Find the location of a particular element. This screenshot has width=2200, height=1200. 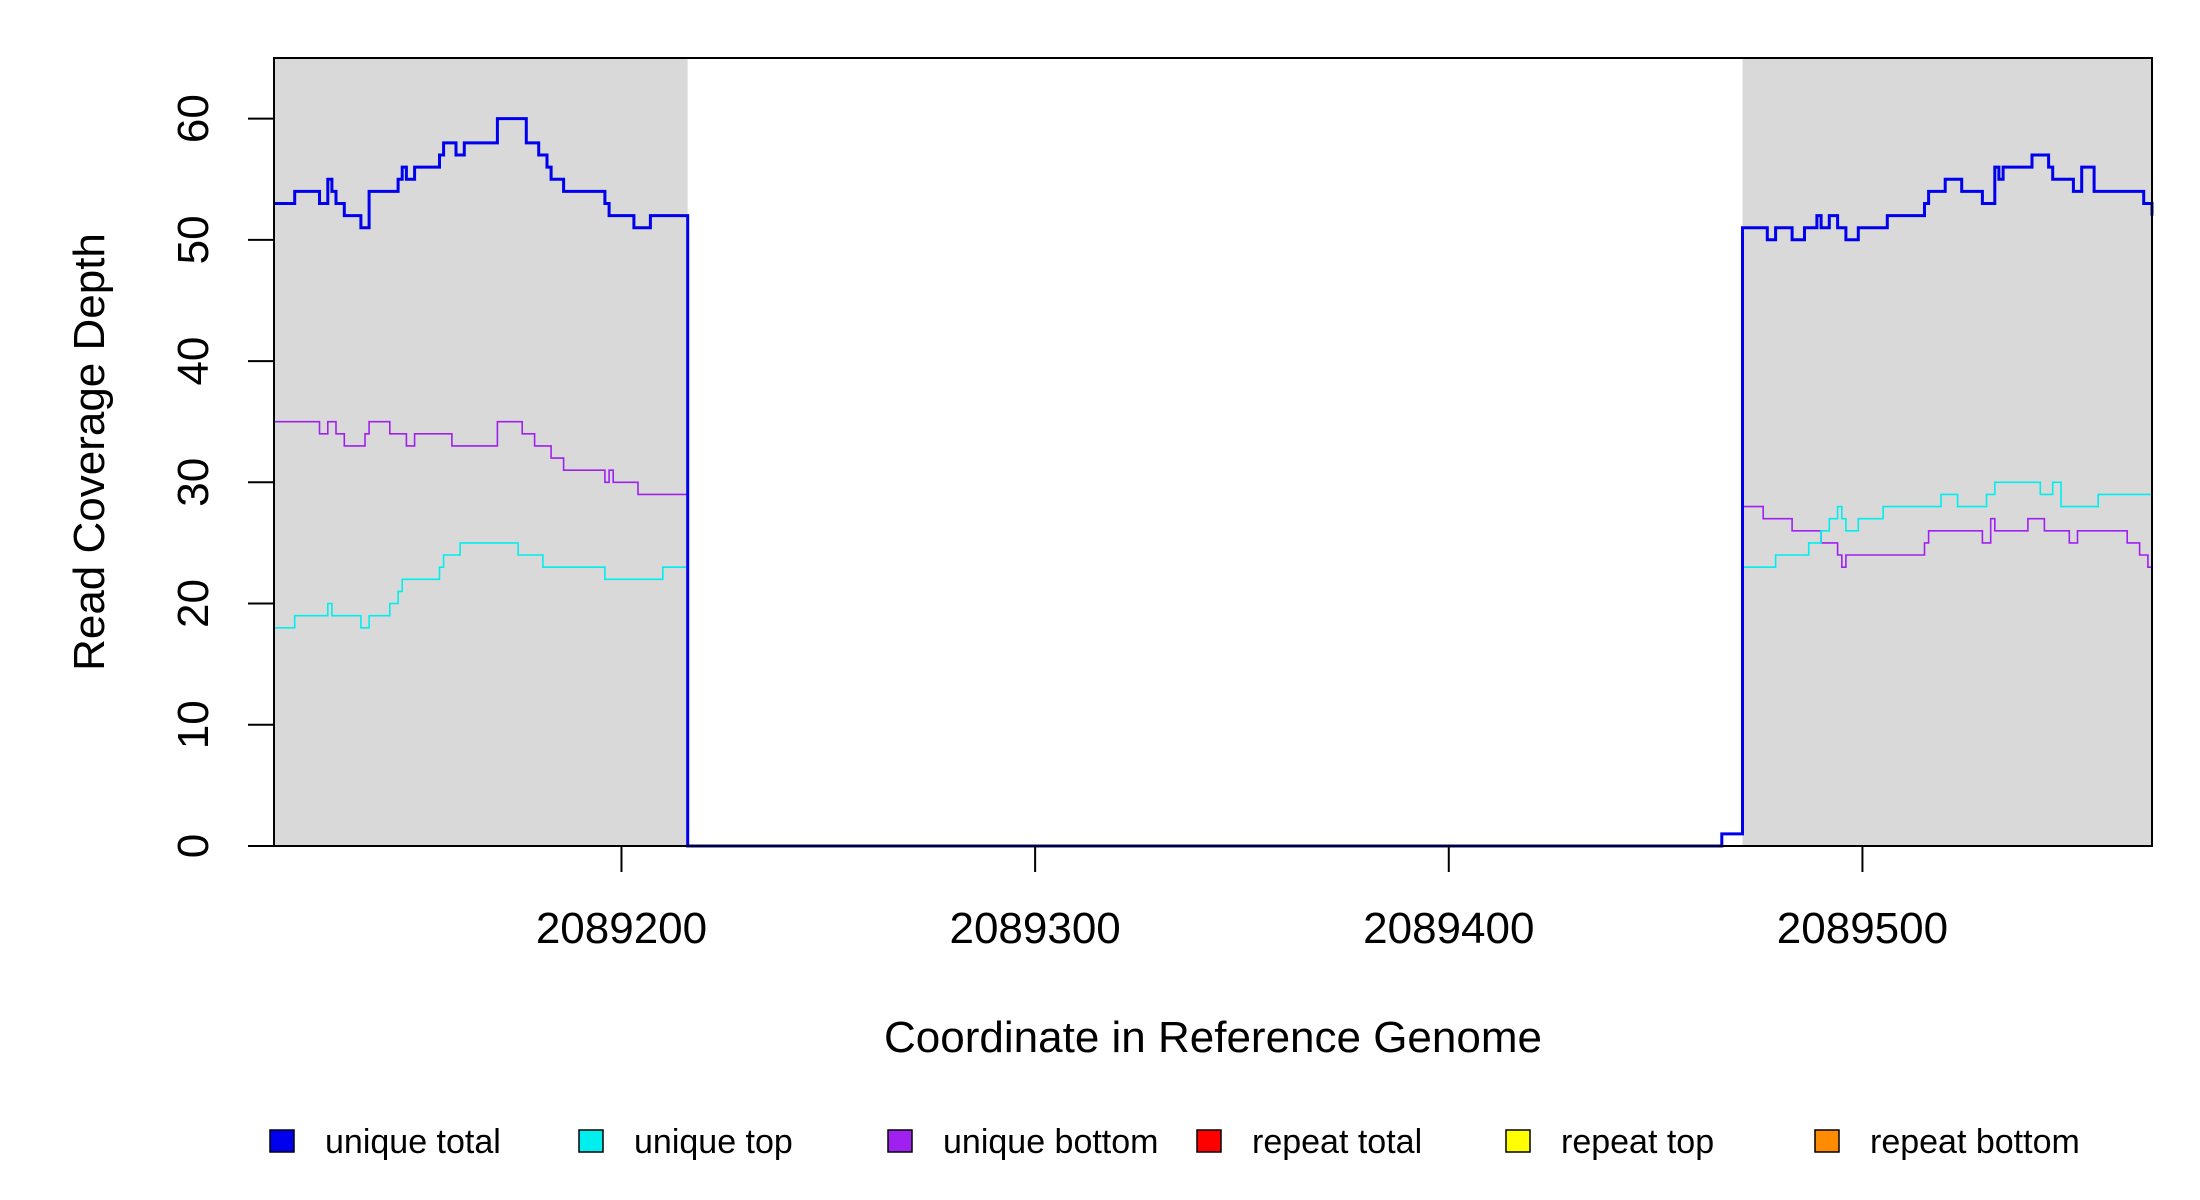

y-tick-label-10: 10 is located at coordinates (193, 724).